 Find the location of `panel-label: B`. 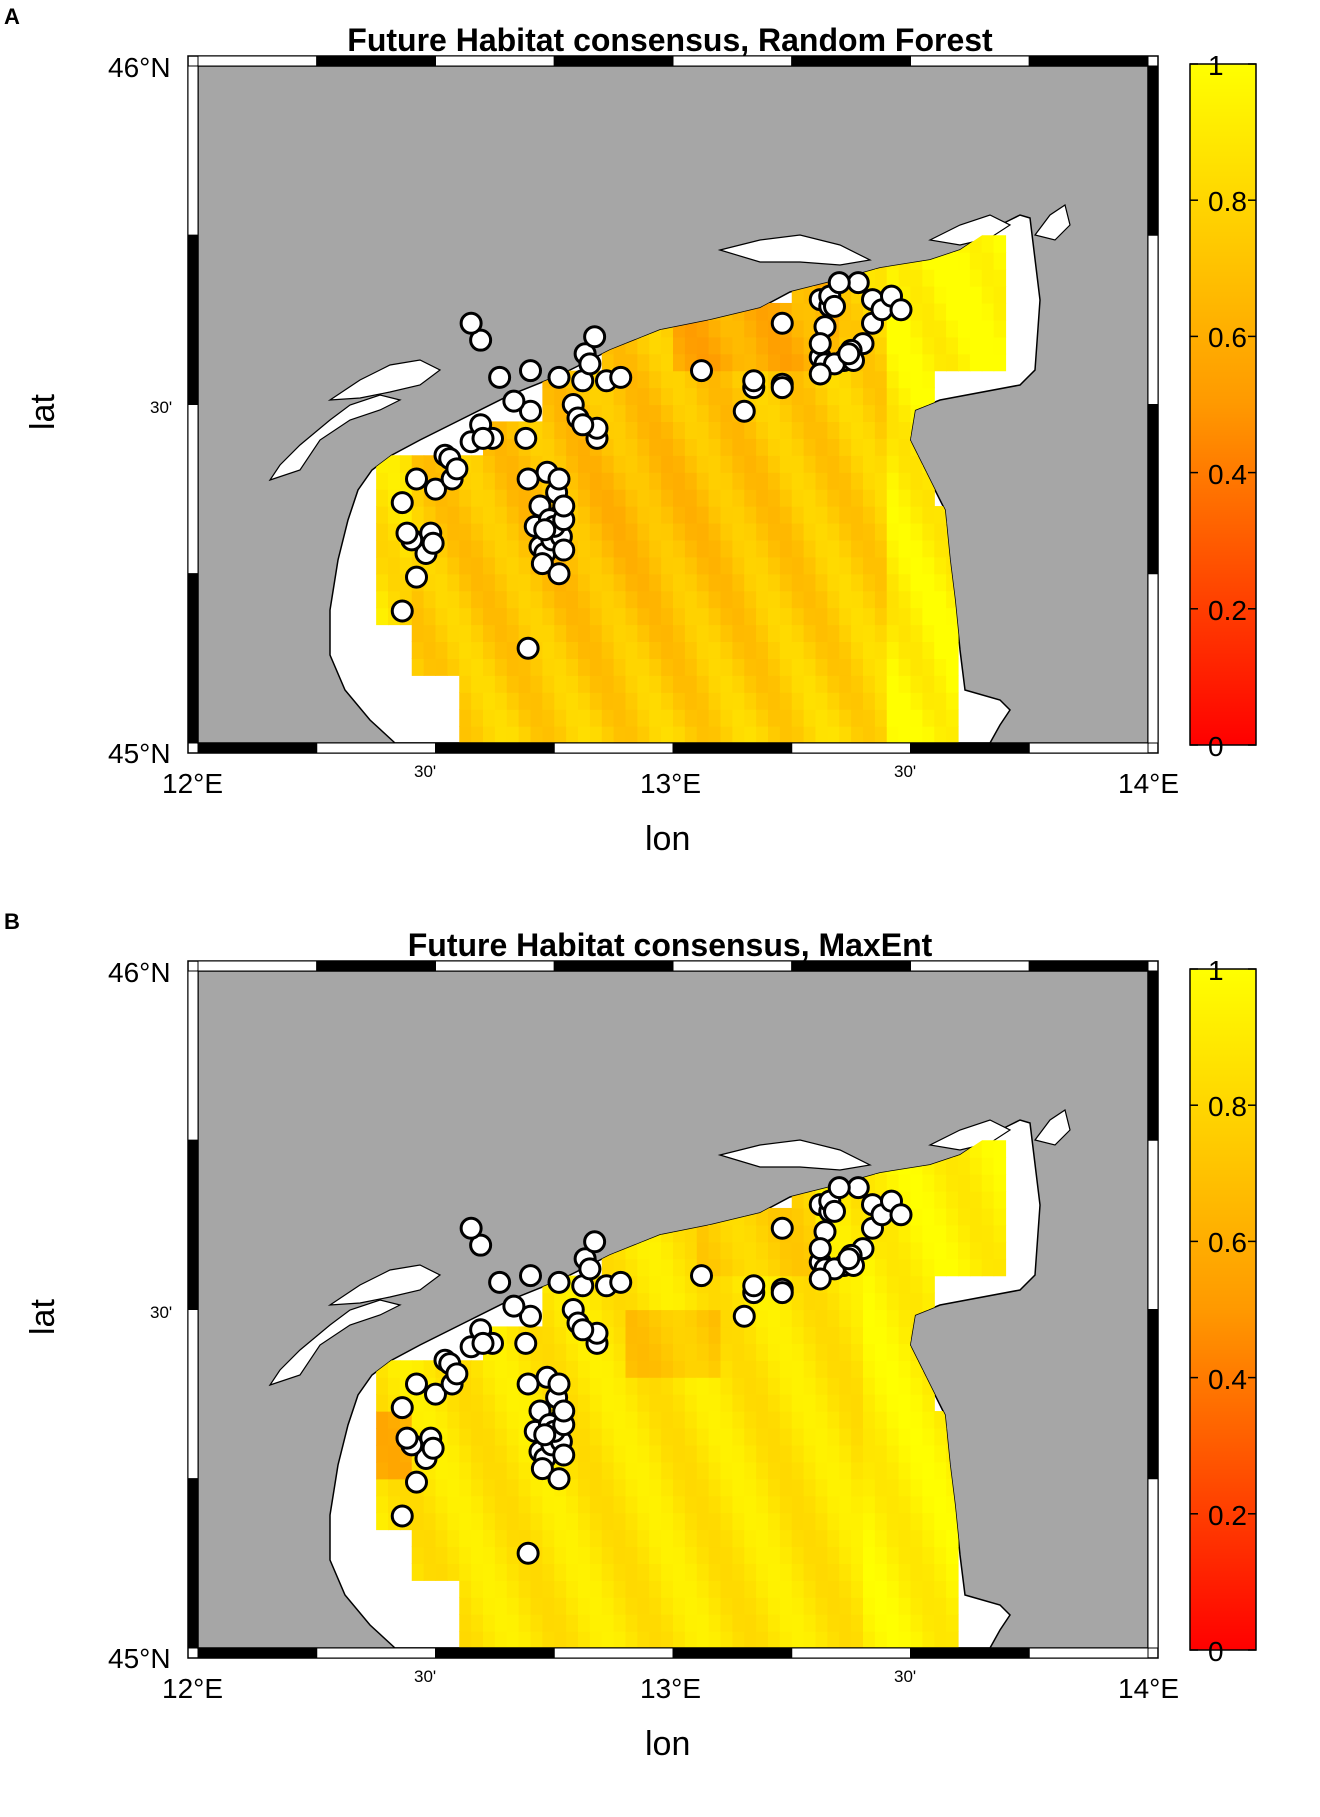

panel-label: B is located at coordinates (12, 921).